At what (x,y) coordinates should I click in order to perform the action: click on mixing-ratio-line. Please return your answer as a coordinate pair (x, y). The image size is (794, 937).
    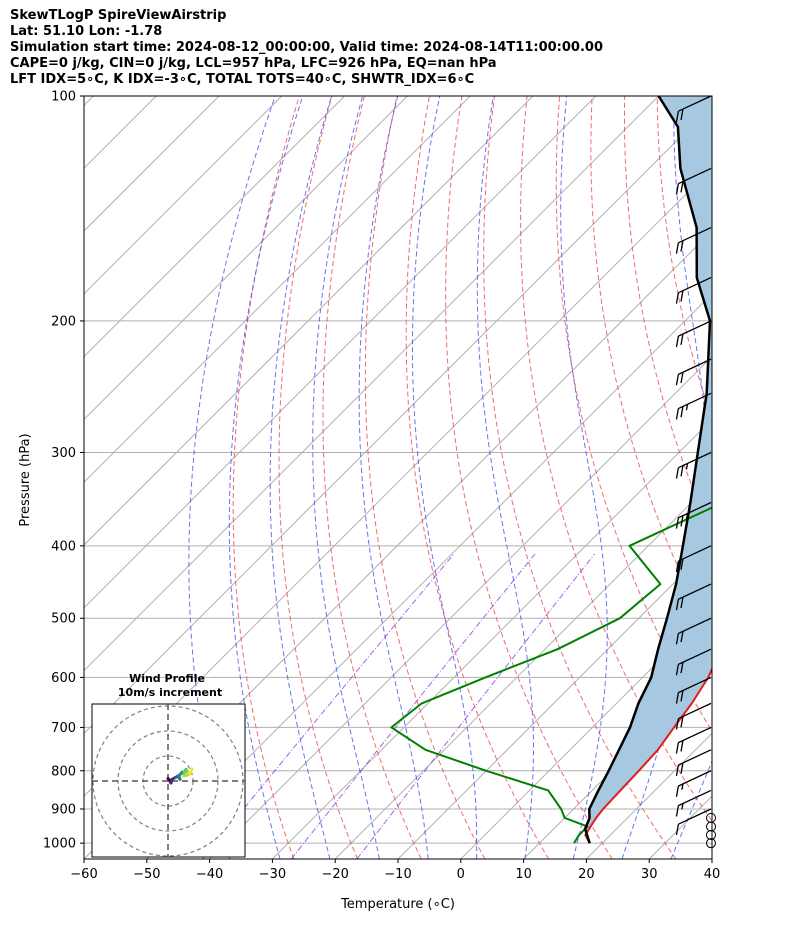
    Looking at the image, I should click on (413, 706).